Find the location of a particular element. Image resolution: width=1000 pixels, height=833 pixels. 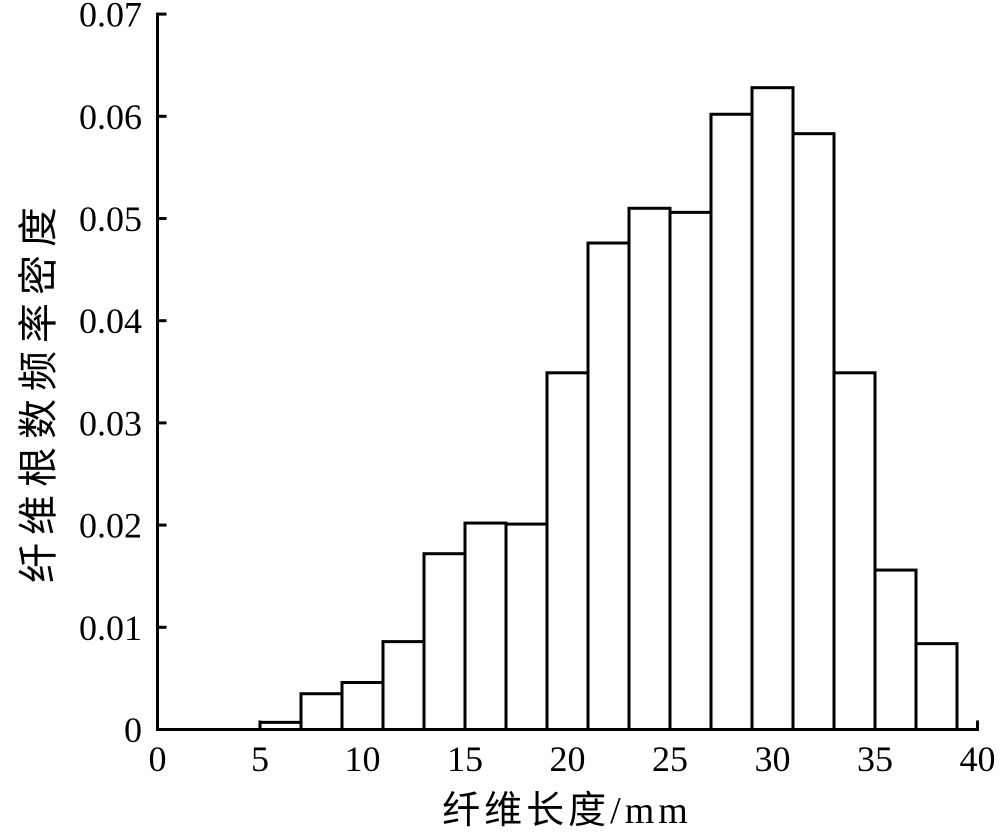

y-tick-label: 0.02 is located at coordinates (110, 526).